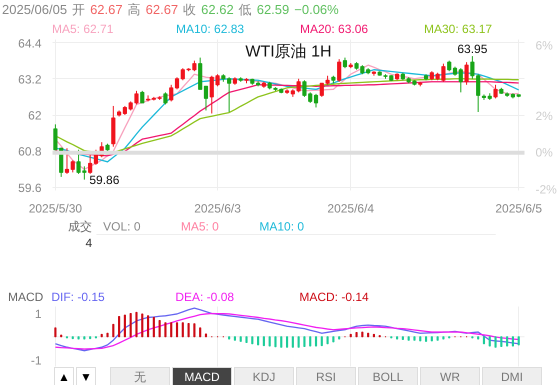 Image resolution: width=559 pixels, height=385 pixels. I want to click on y-tick-label: 1, so click(38, 313).